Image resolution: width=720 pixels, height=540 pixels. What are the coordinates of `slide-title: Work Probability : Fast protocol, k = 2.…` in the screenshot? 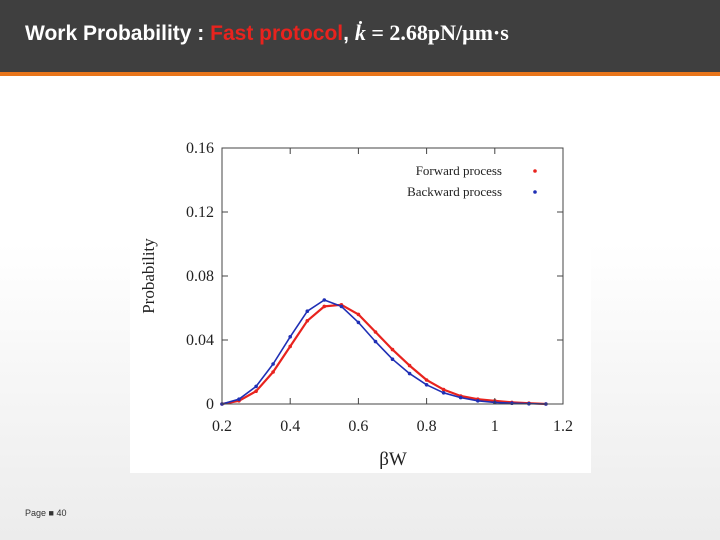 It's located at (267, 33).